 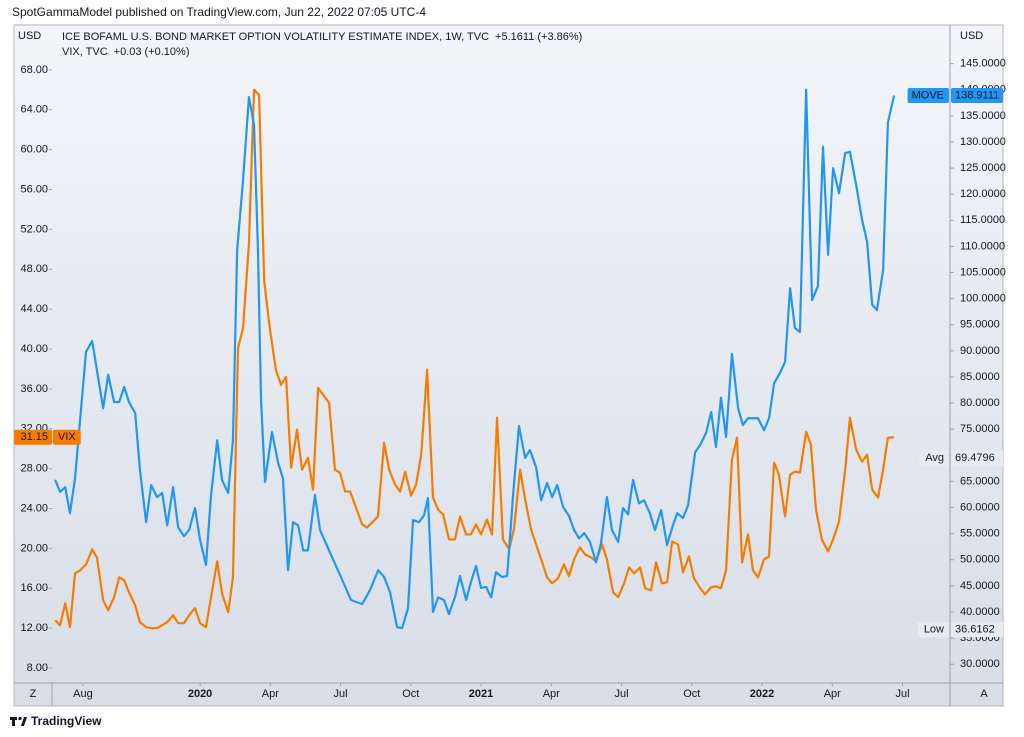 I want to click on zoom-button: Z, so click(x=33, y=694).